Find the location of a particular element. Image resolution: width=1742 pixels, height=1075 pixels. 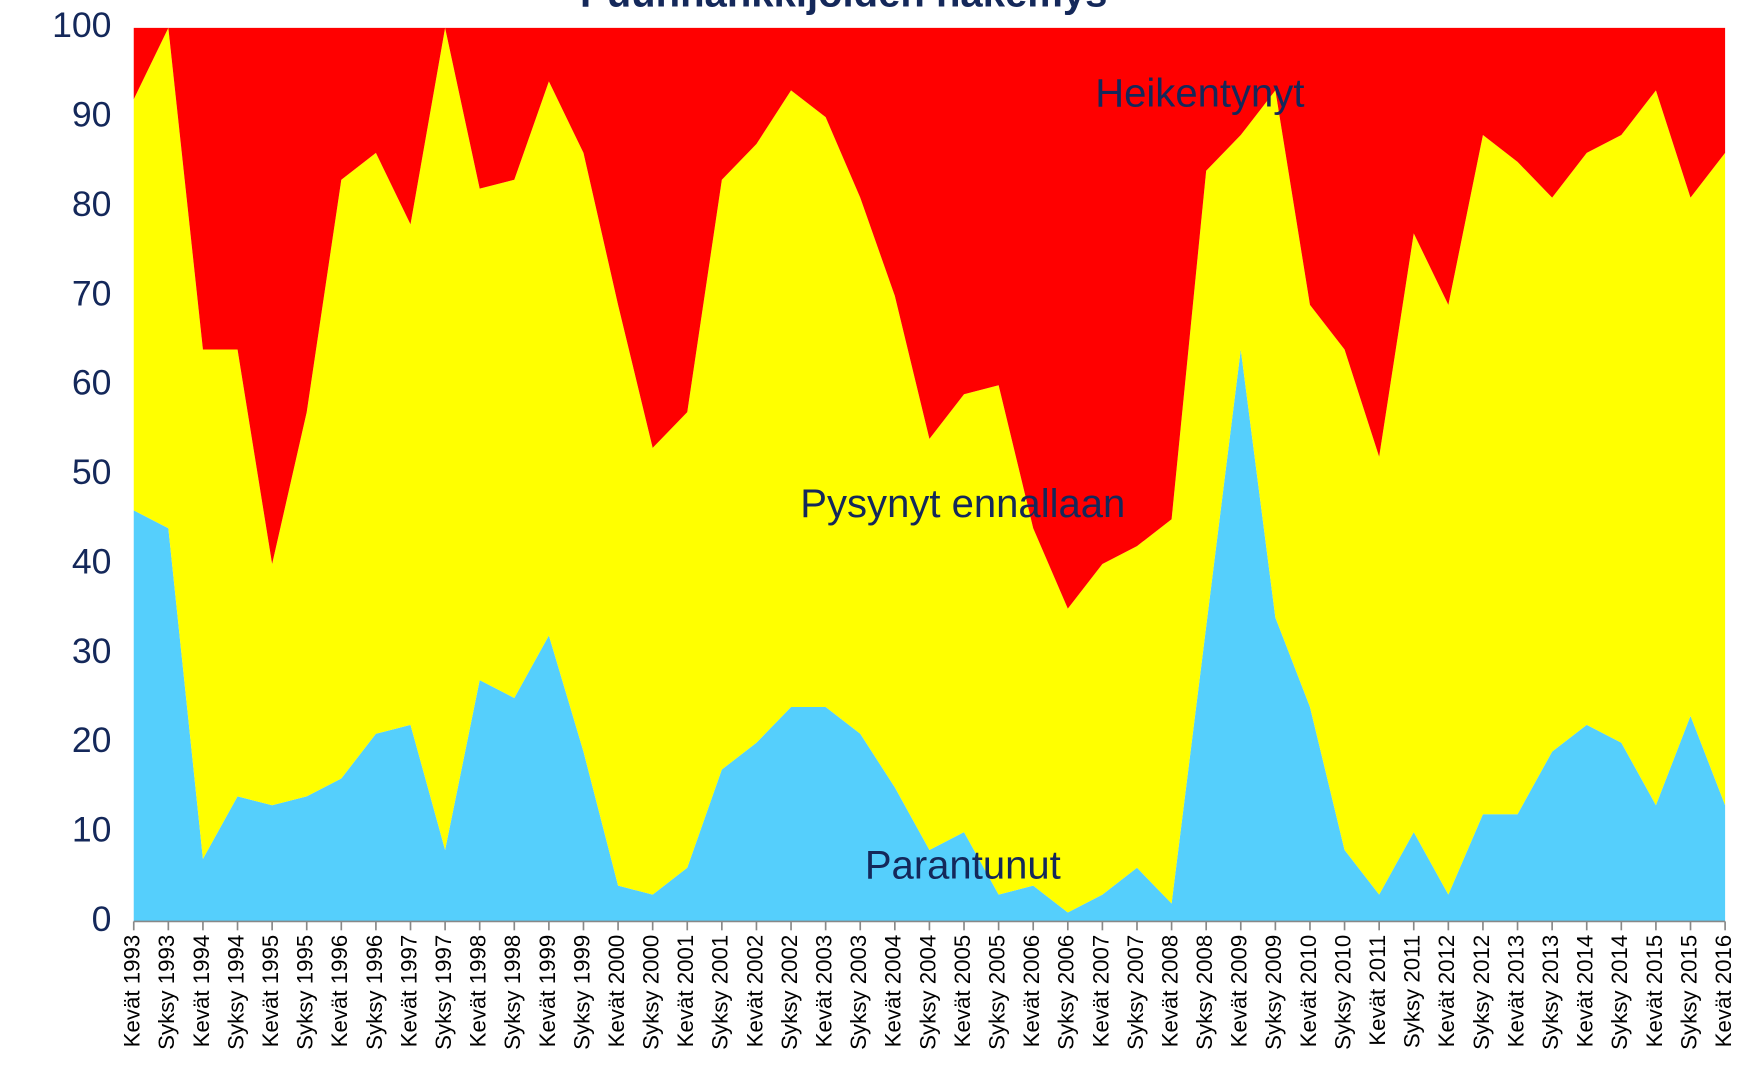

x-tick-label: Kevät 1993 is located at coordinates (132, 991).